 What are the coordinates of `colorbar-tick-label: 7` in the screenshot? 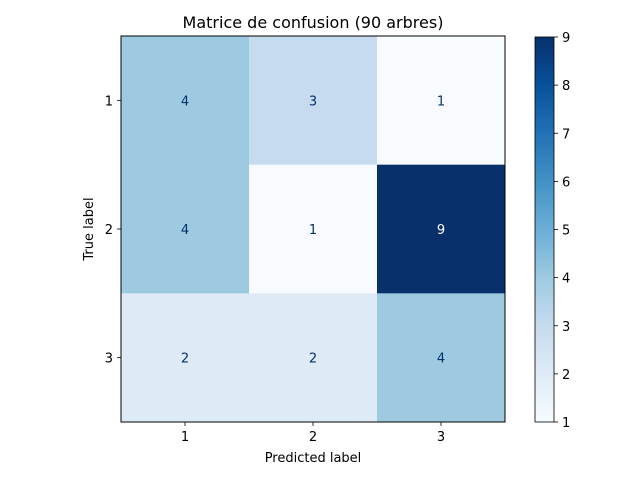 It's located at (566, 134).